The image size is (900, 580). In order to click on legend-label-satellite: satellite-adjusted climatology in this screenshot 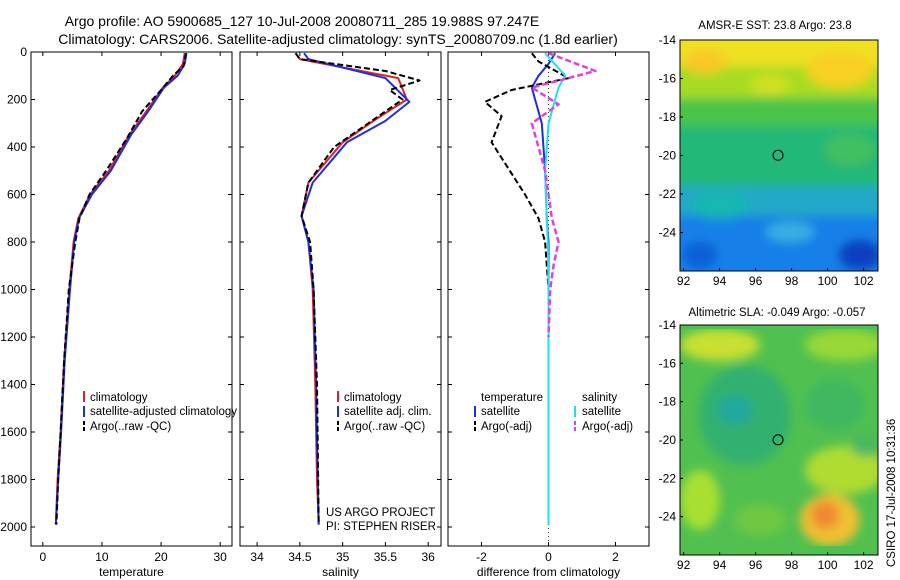, I will do `click(163, 412)`.